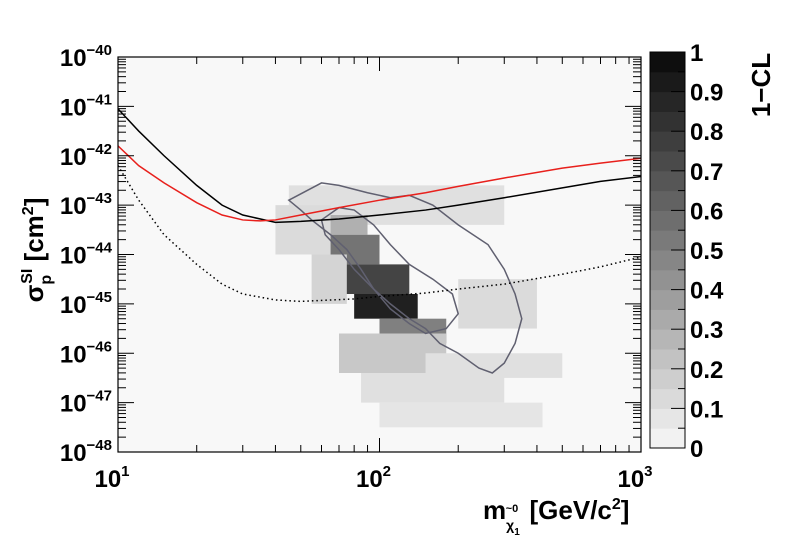 This screenshot has height=546, width=789. I want to click on y-tick-label: 10−47, so click(86, 403).